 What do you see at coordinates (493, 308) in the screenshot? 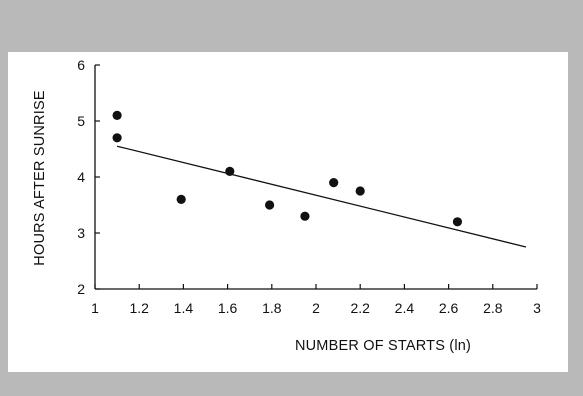
I see `x-tick-label: 2.8` at bounding box center [493, 308].